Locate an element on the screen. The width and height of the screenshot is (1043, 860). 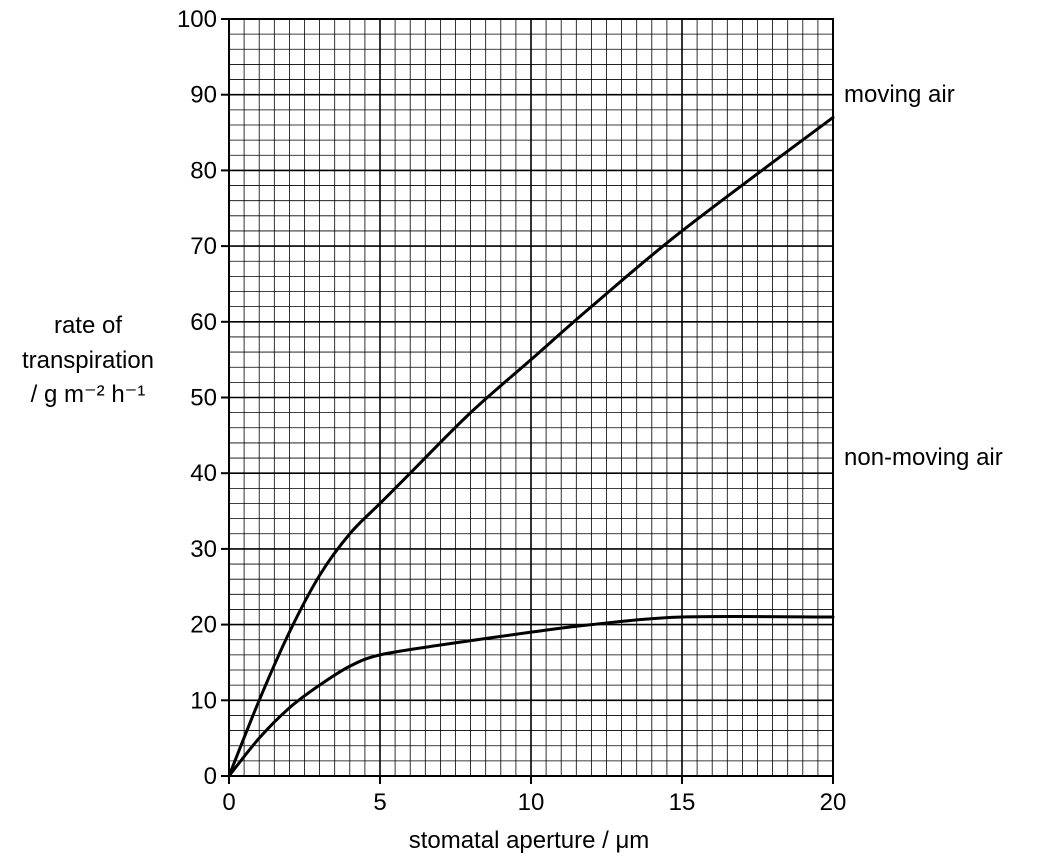
y-tick-label: 90 is located at coordinates (203, 95).